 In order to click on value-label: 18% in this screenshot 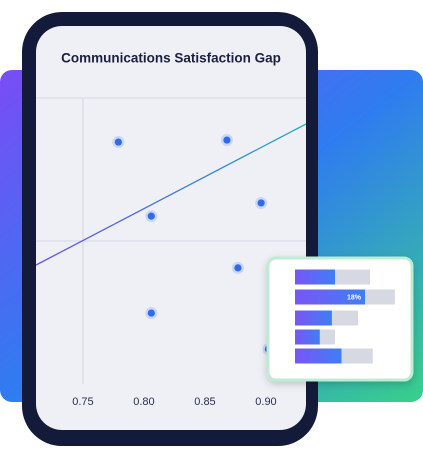, I will do `click(354, 297)`.